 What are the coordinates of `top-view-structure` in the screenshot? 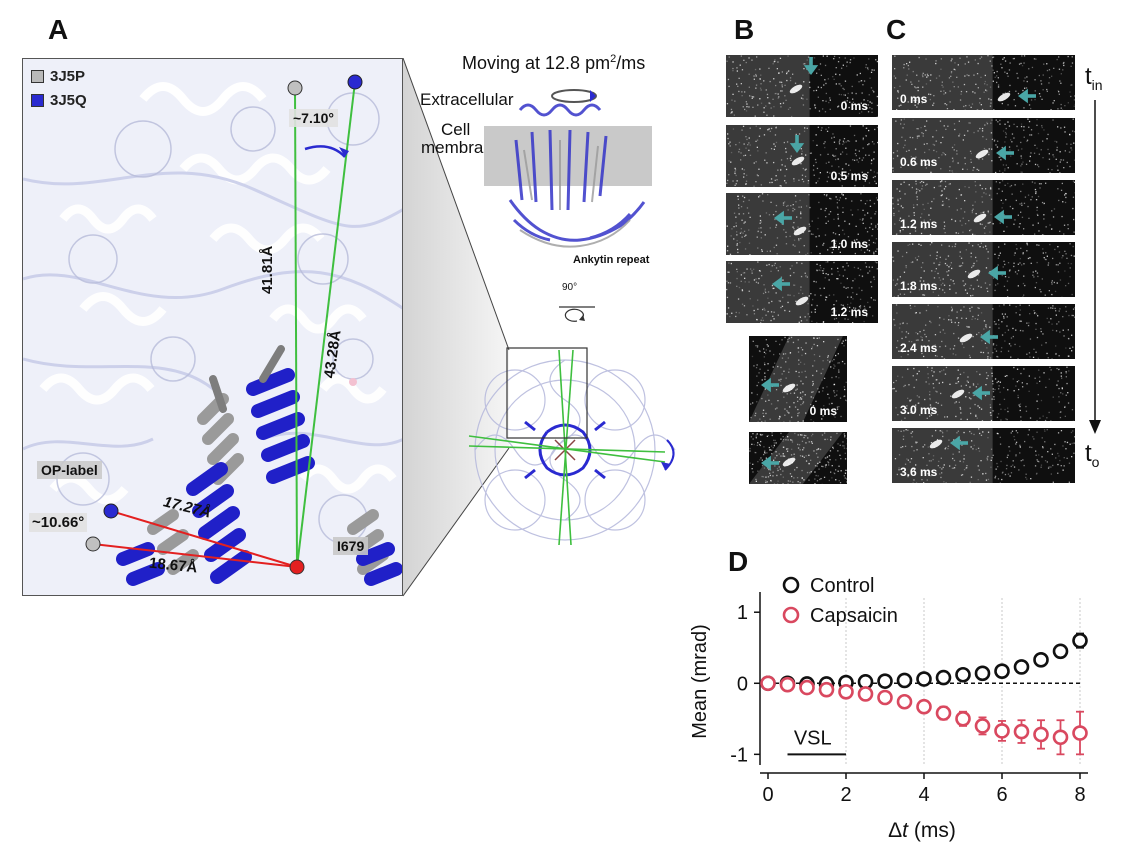 It's located at (572, 446).